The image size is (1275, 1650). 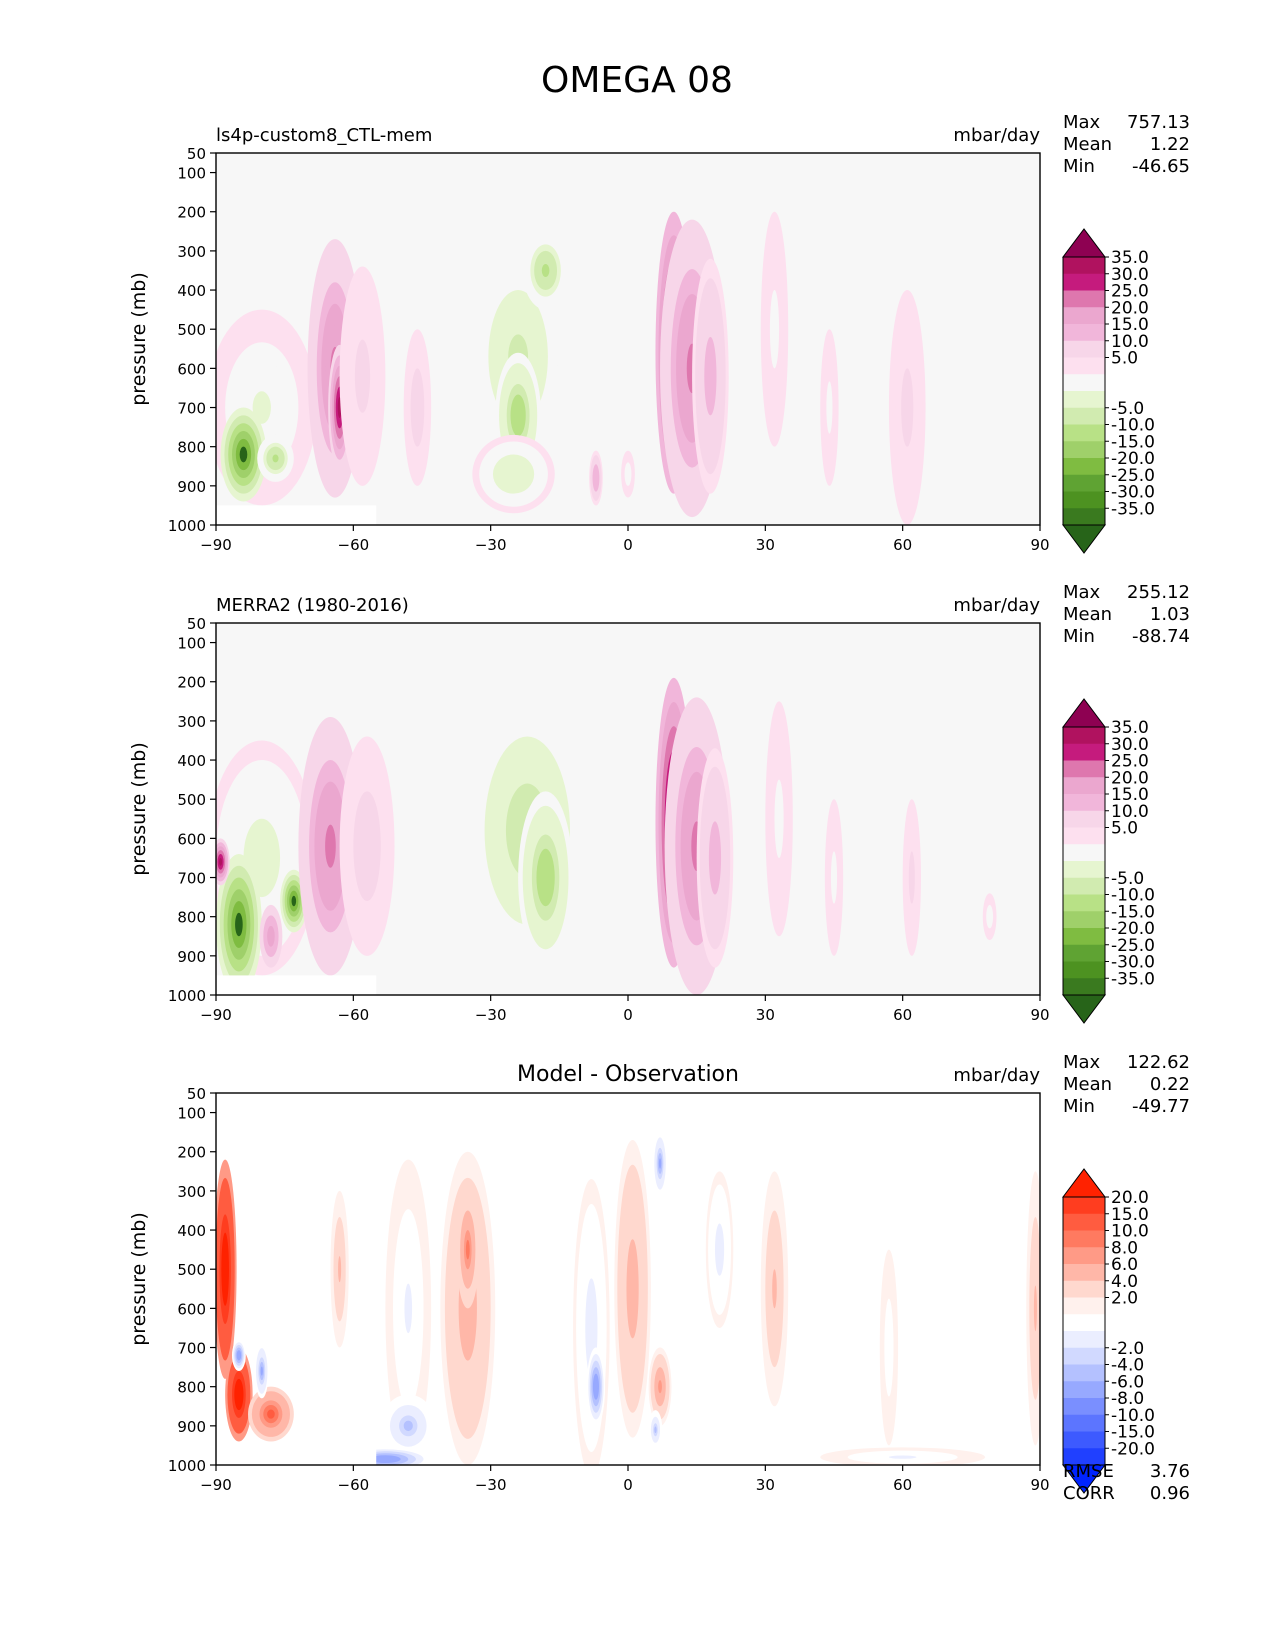 What do you see at coordinates (1158, 122) in the screenshot?
I see `stat-value: 757.13` at bounding box center [1158, 122].